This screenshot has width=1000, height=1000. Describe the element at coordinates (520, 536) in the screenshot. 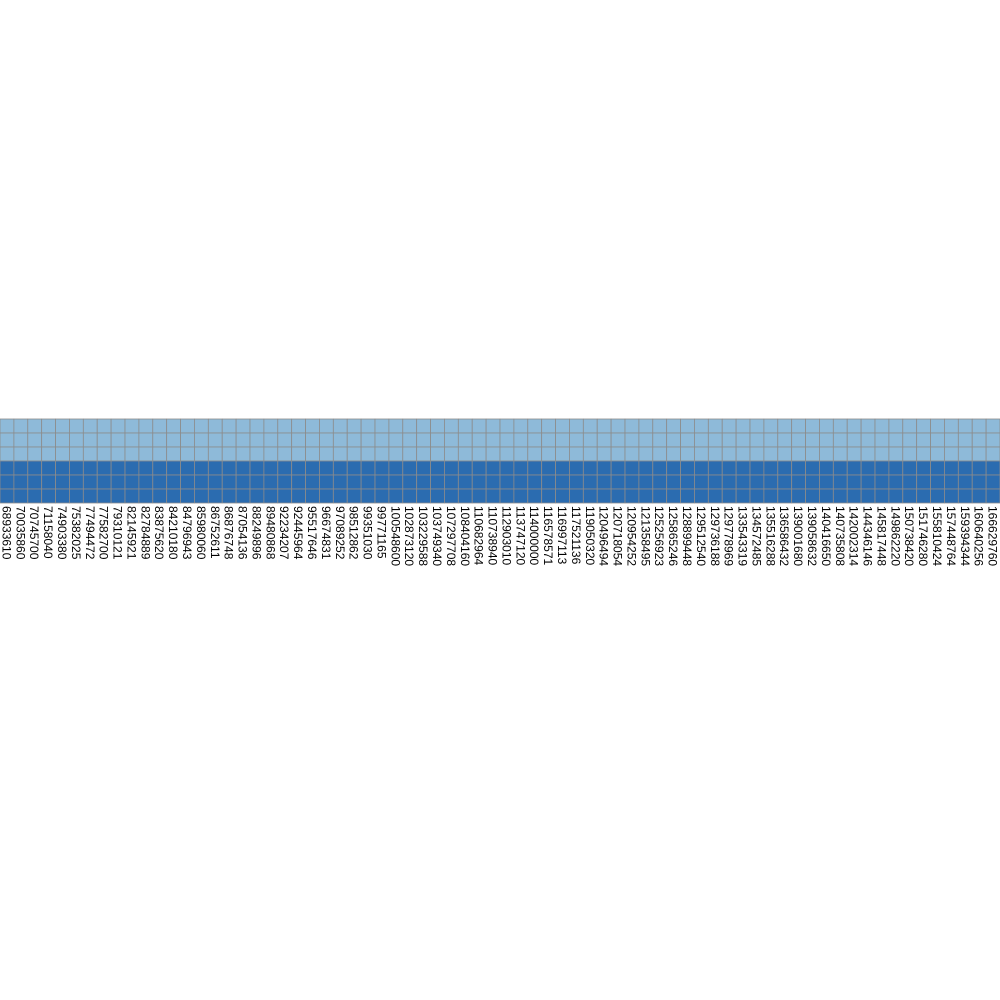

I see `x-tick-label: 113747120` at that location.